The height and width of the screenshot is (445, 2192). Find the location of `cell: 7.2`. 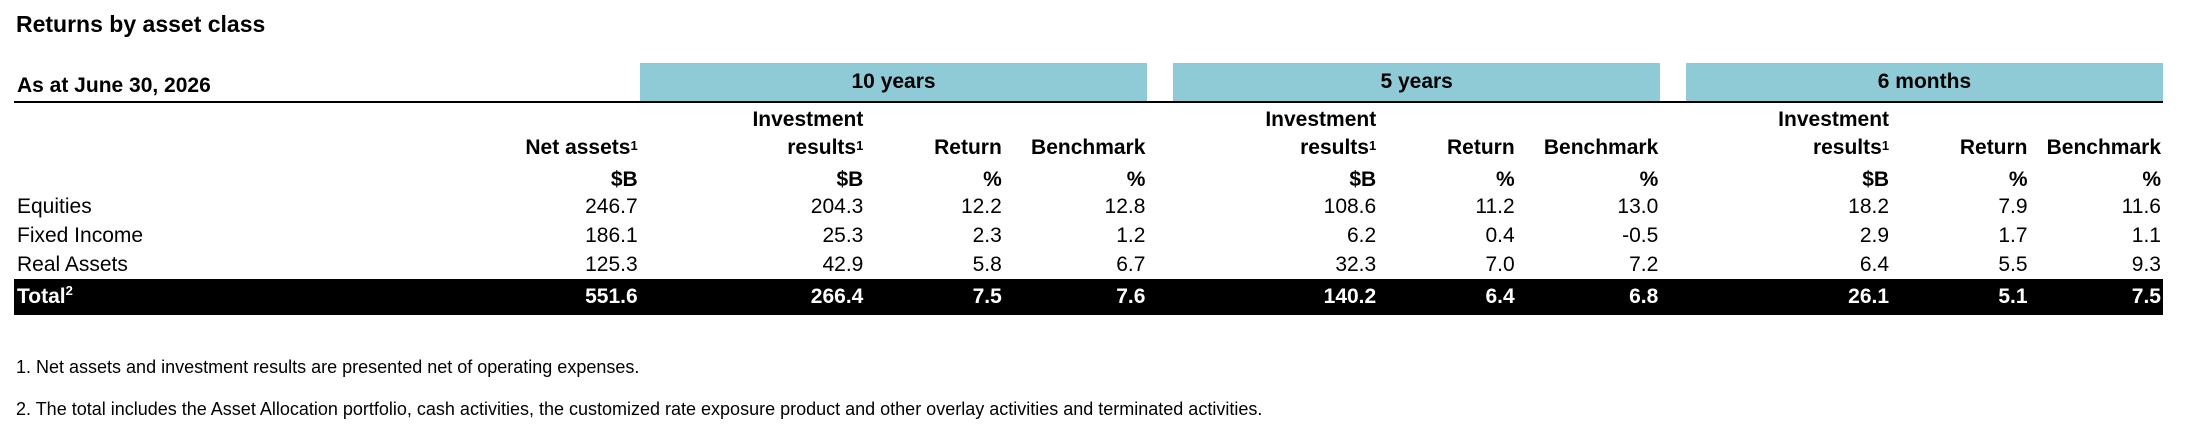

cell: 7.2 is located at coordinates (1644, 264).